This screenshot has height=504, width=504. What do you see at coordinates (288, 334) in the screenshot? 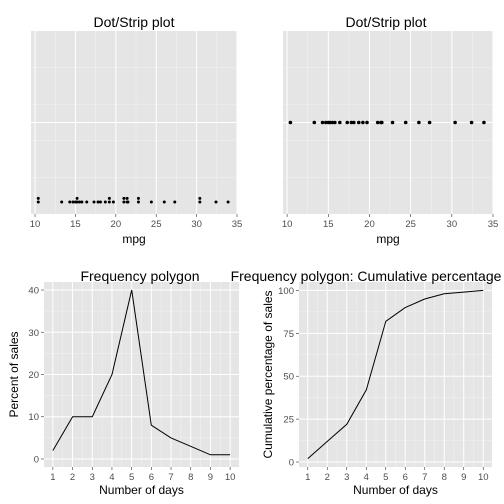
I see `y-tick-label: 75` at bounding box center [288, 334].